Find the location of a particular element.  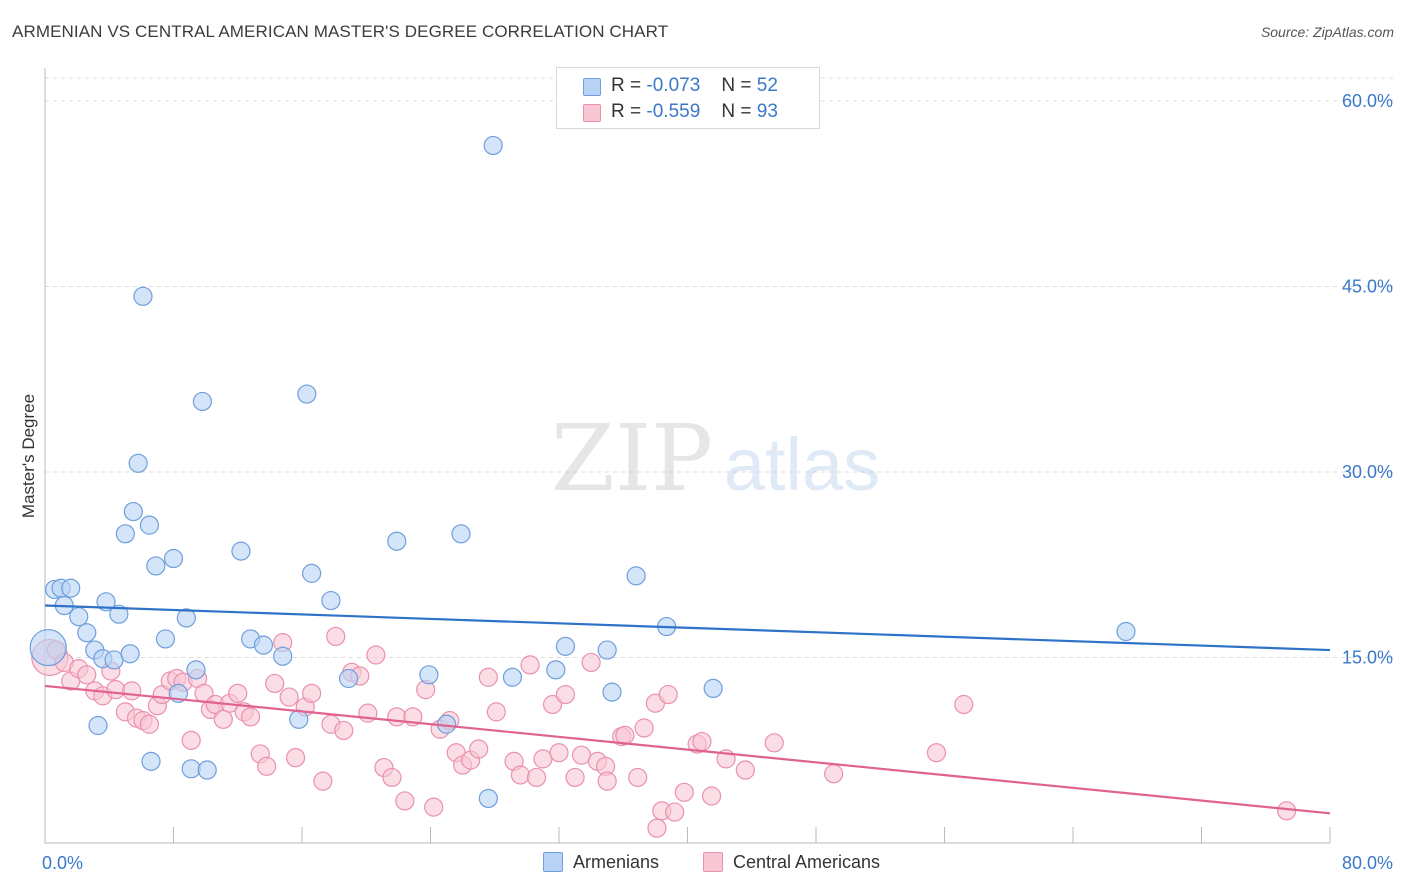

central-americans-trend-line is located at coordinates (687, 749).